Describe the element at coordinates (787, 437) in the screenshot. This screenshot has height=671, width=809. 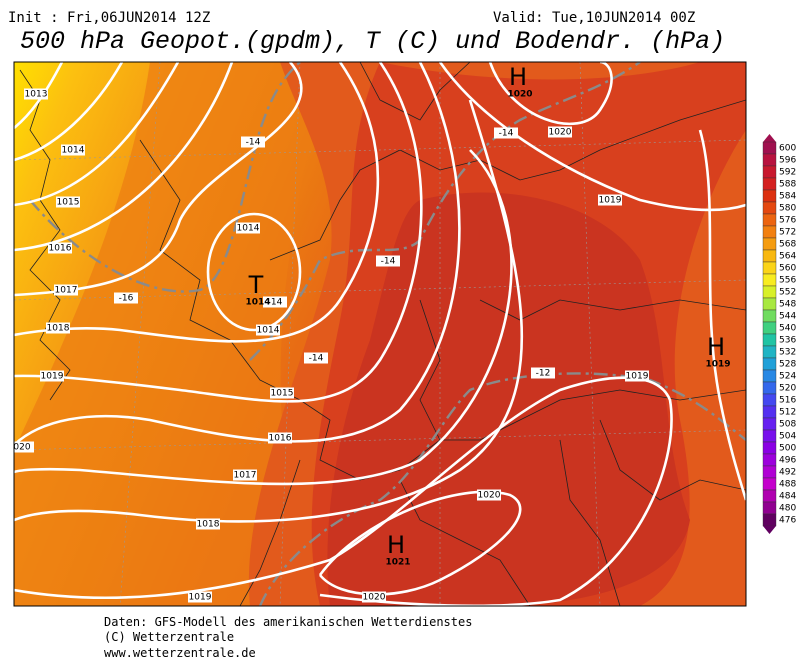
I see `colorbar-label: 504` at that location.